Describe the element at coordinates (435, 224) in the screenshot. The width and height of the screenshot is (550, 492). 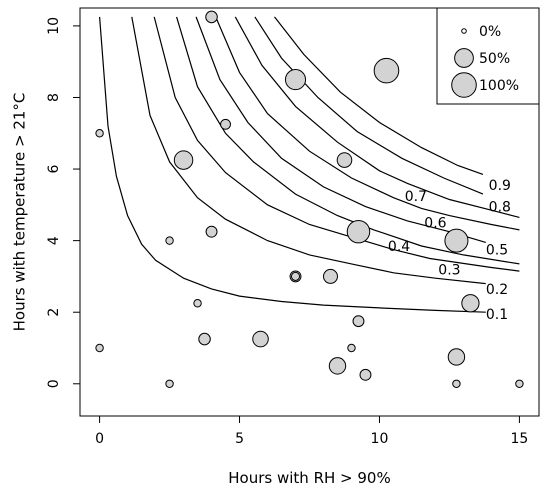
I see `contour-label-0.6: 0.6` at that location.